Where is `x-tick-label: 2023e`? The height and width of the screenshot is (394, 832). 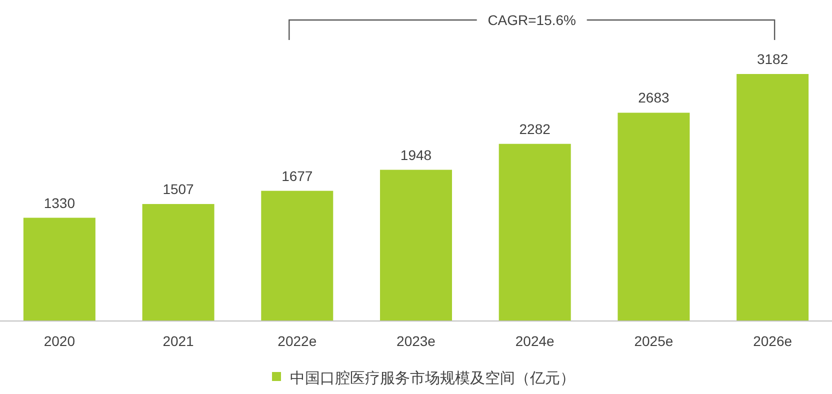 x-tick-label: 2023e is located at coordinates (416, 341).